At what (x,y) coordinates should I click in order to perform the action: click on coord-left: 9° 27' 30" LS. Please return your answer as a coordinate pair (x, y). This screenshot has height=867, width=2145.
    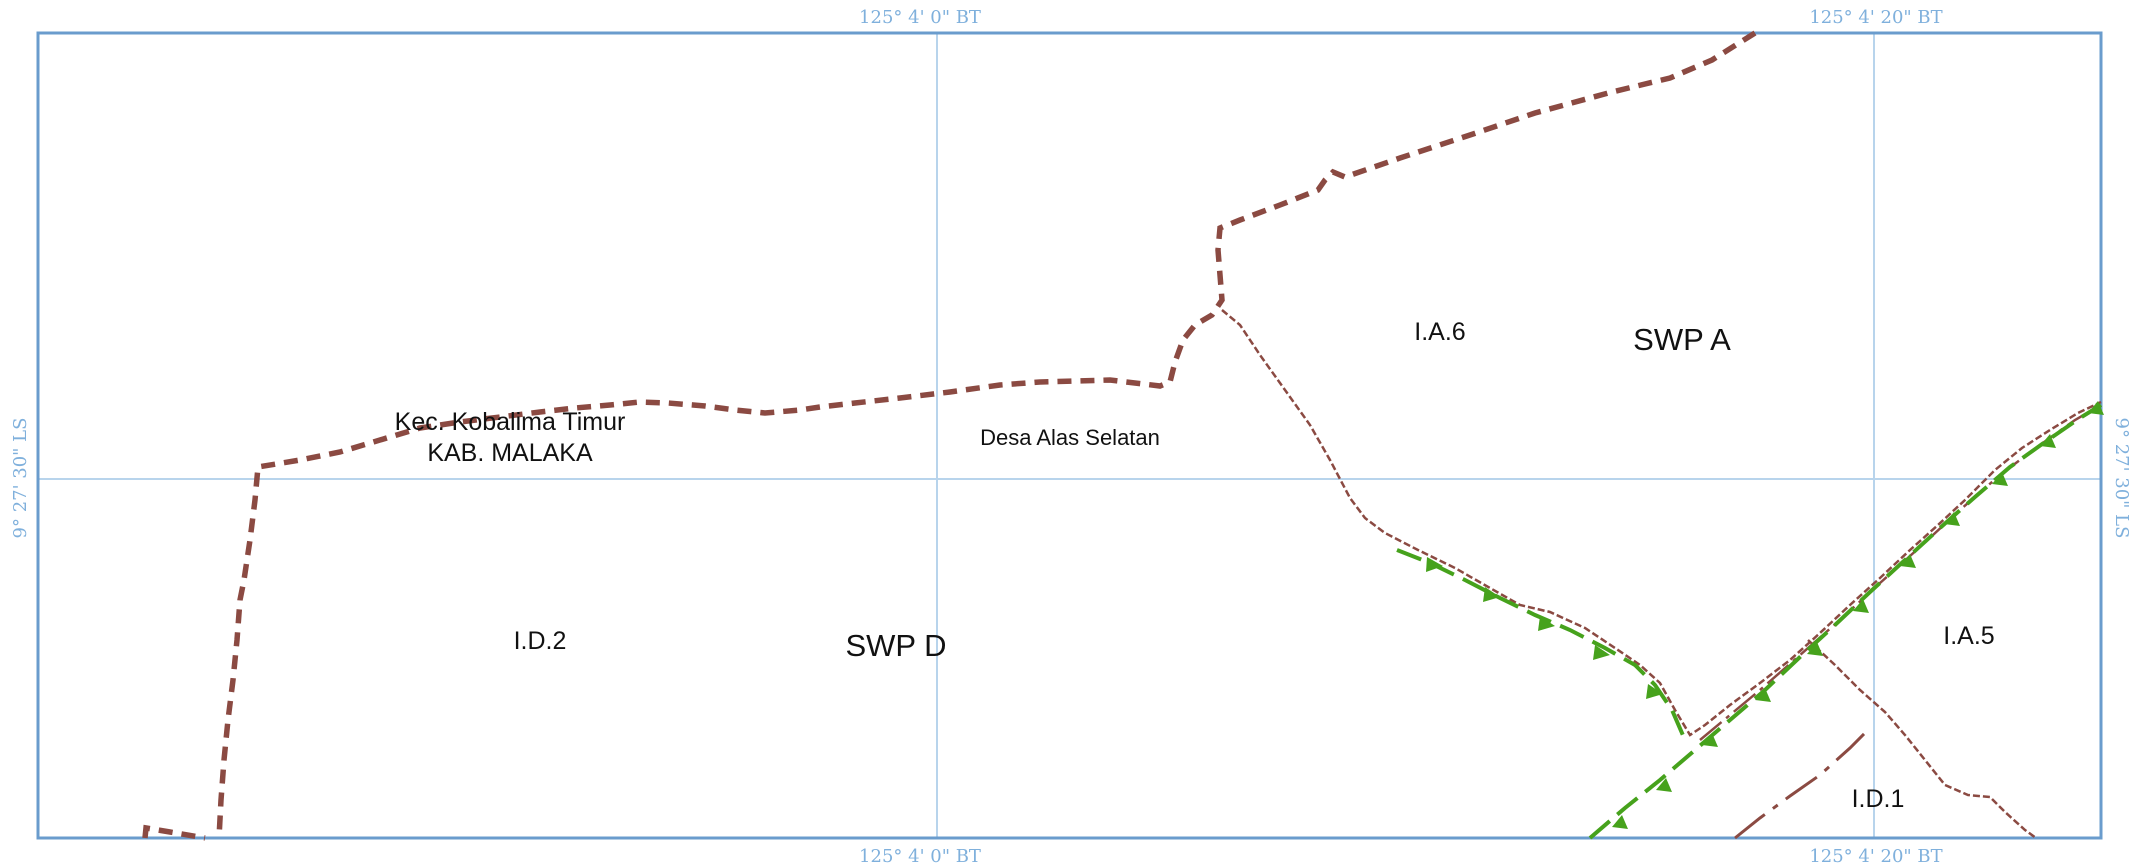
    Looking at the image, I should click on (20, 478).